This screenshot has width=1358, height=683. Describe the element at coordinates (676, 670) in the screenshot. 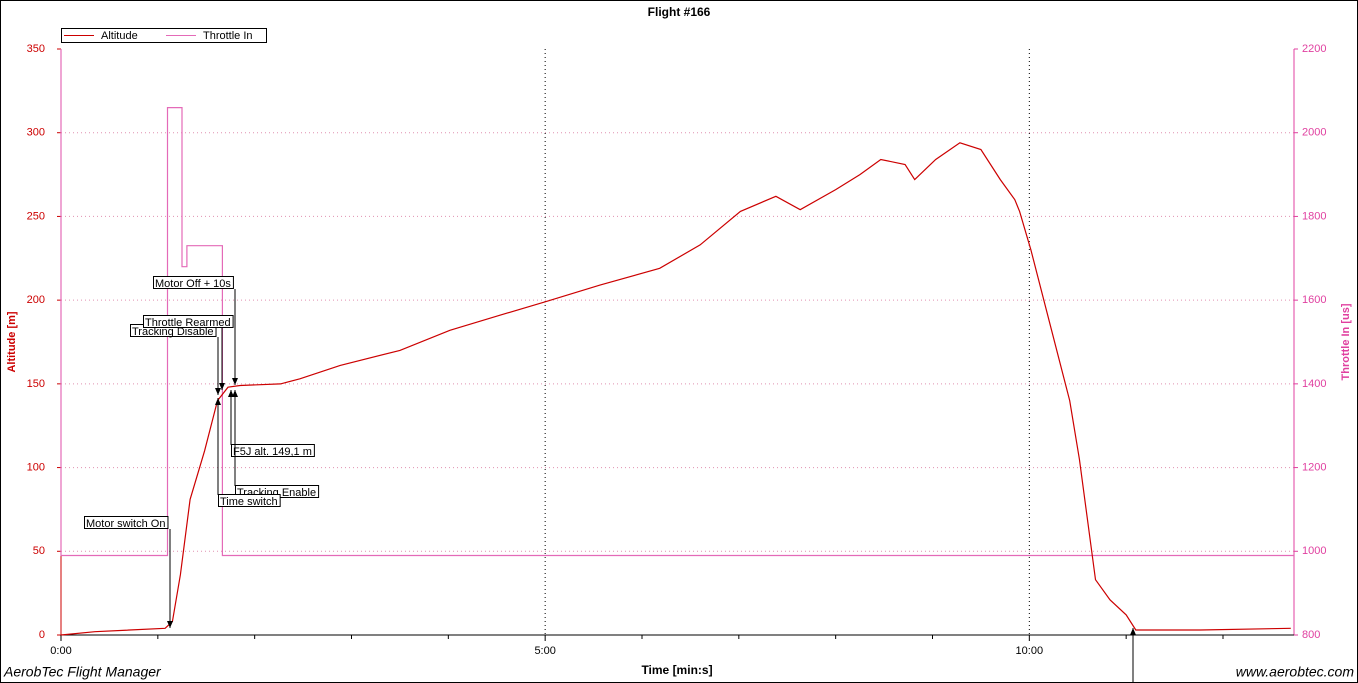

I see `x-axis-label: Time [min:s]` at that location.